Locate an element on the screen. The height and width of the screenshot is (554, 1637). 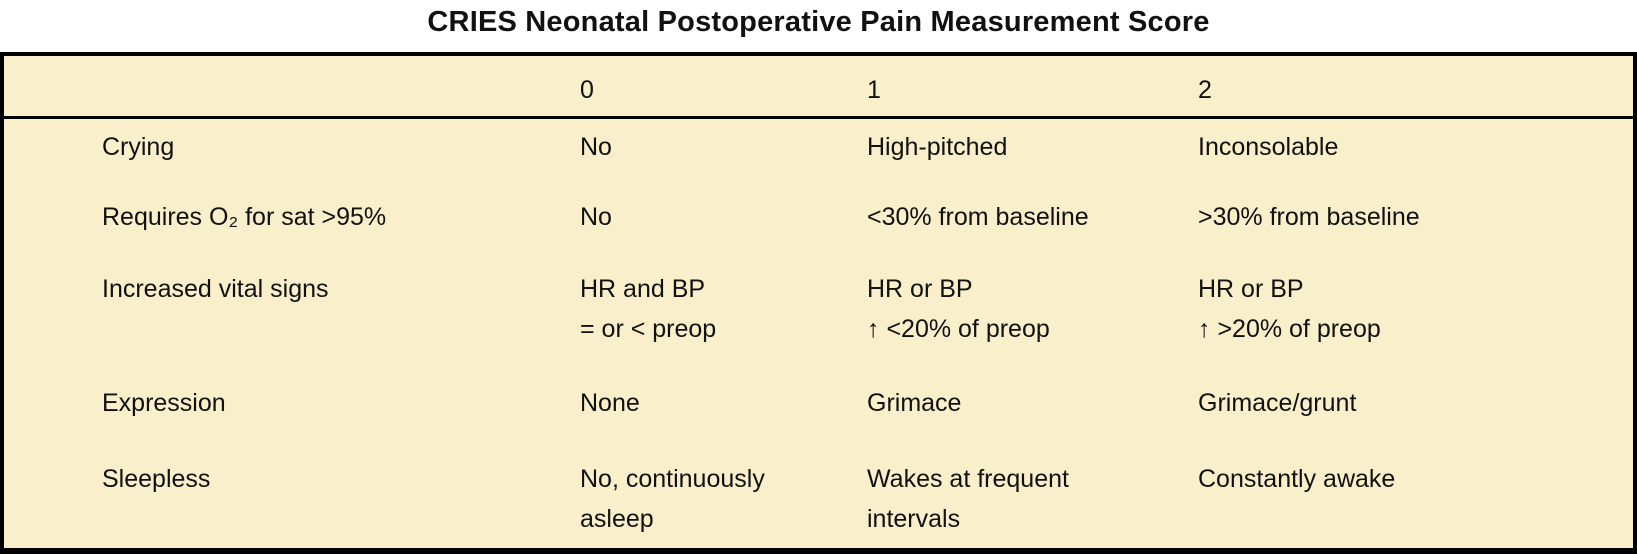
row-label: Requires O₂ for sat >95% is located at coordinates (244, 217).